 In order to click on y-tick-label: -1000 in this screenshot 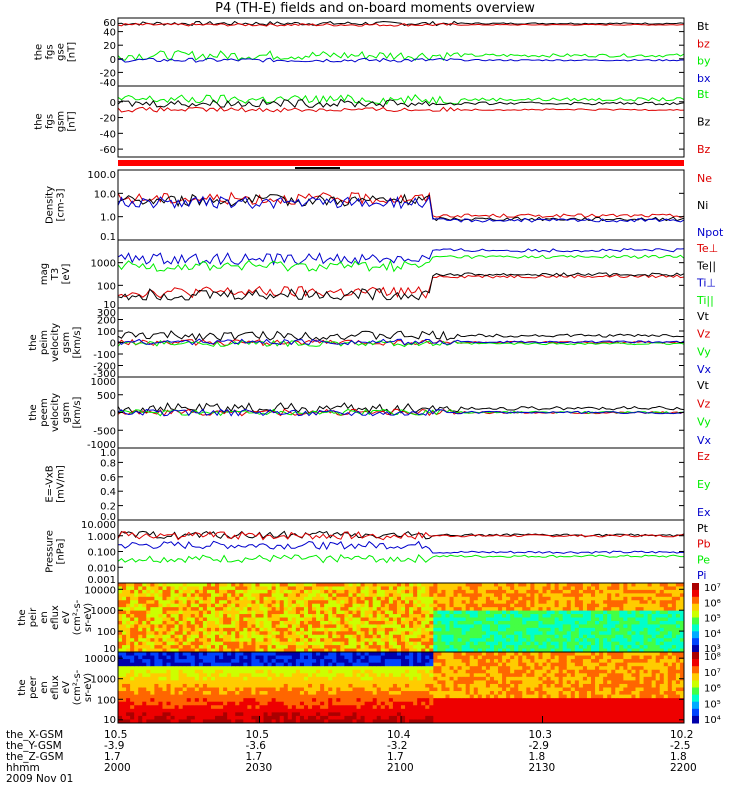, I will do `click(101, 445)`.